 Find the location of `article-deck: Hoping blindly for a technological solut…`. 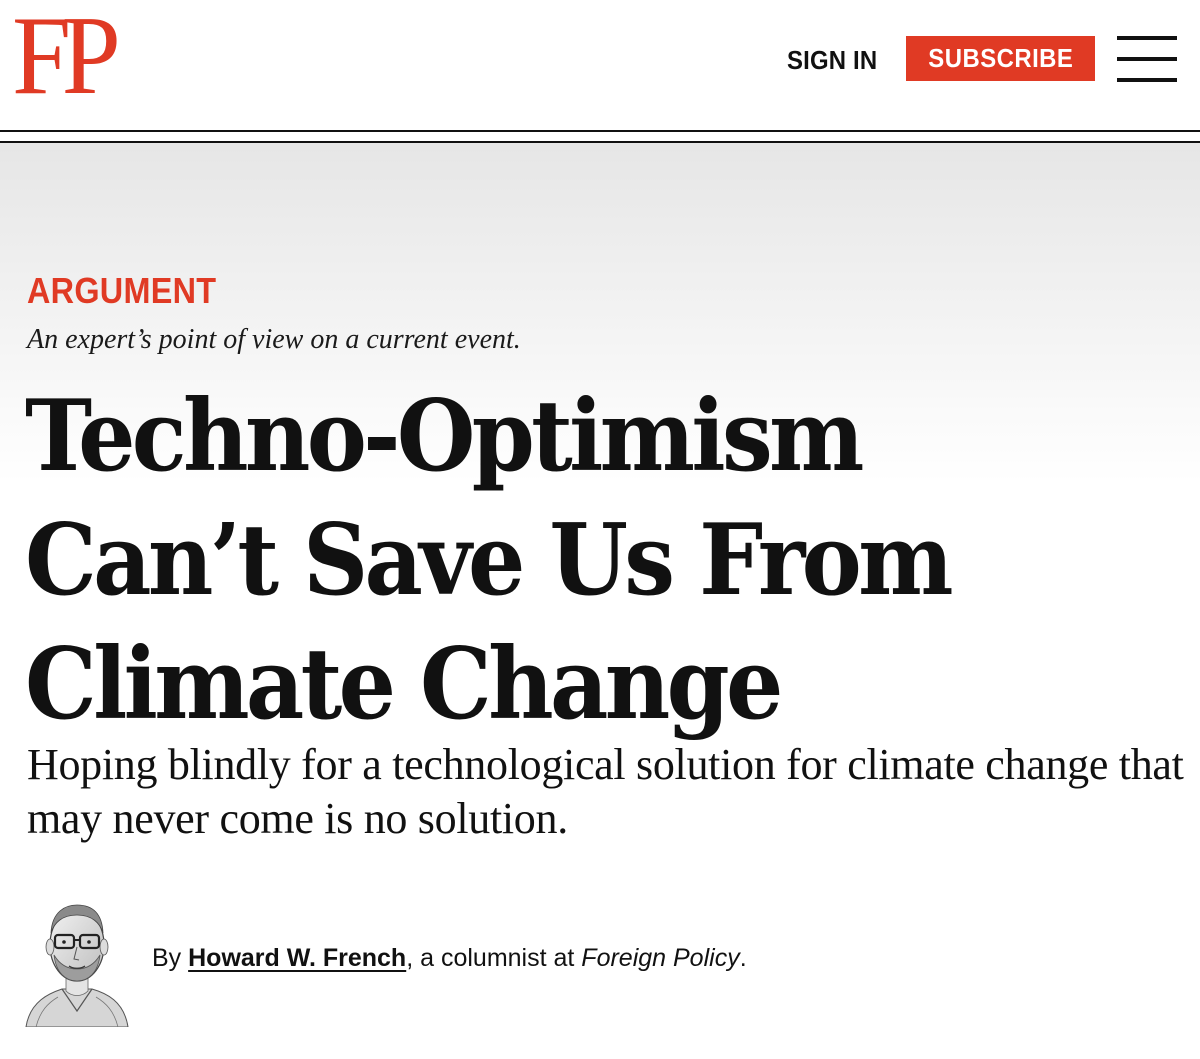

article-deck: Hoping blindly for a technological solut… is located at coordinates (605, 791).